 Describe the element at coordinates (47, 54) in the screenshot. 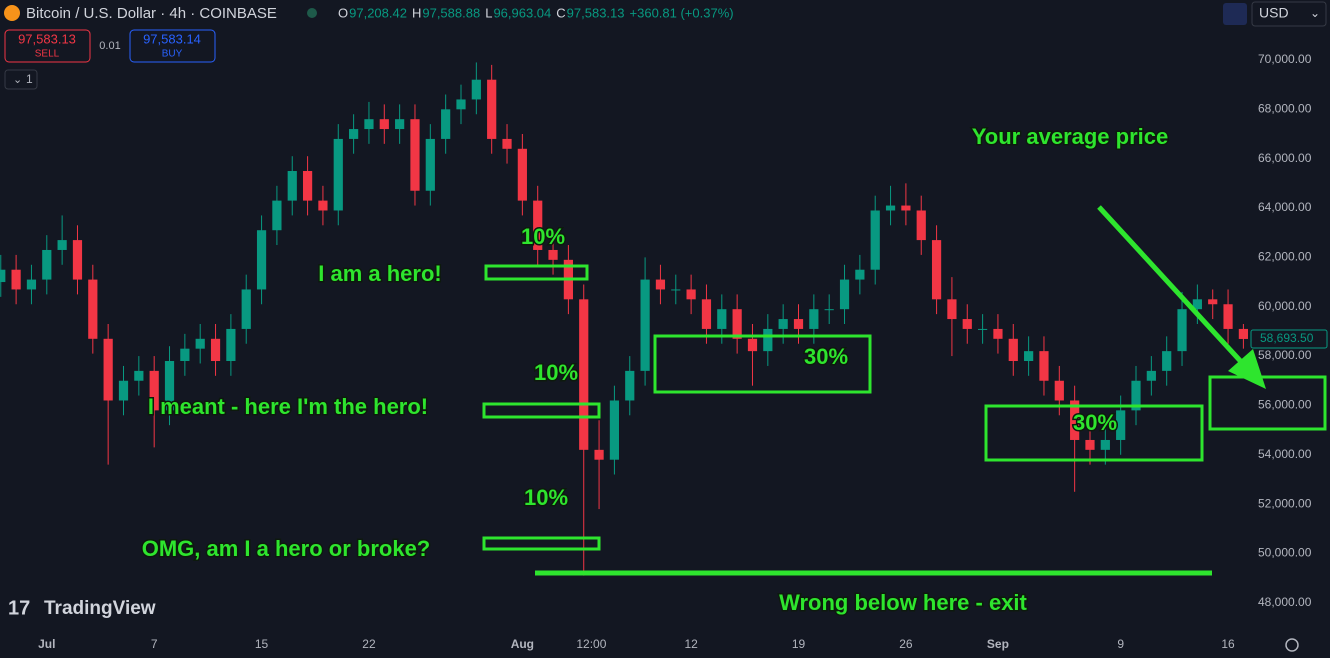

I see `sell-label: SELL` at that location.